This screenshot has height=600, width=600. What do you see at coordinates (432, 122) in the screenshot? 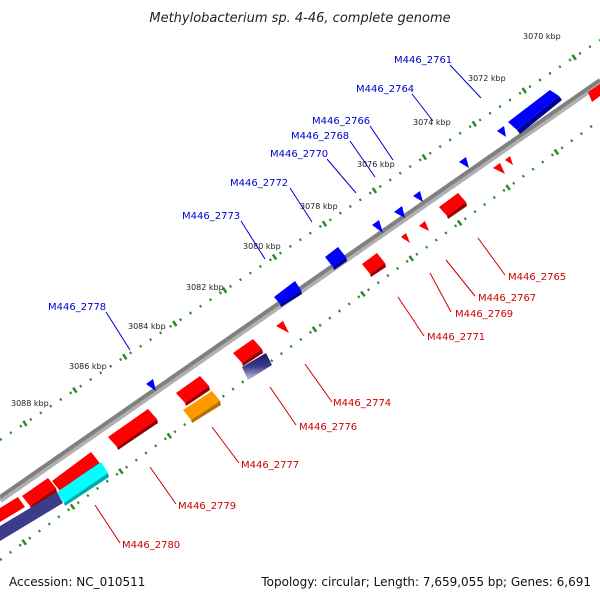
I see `kbp-label: 3074 kbp` at bounding box center [432, 122].